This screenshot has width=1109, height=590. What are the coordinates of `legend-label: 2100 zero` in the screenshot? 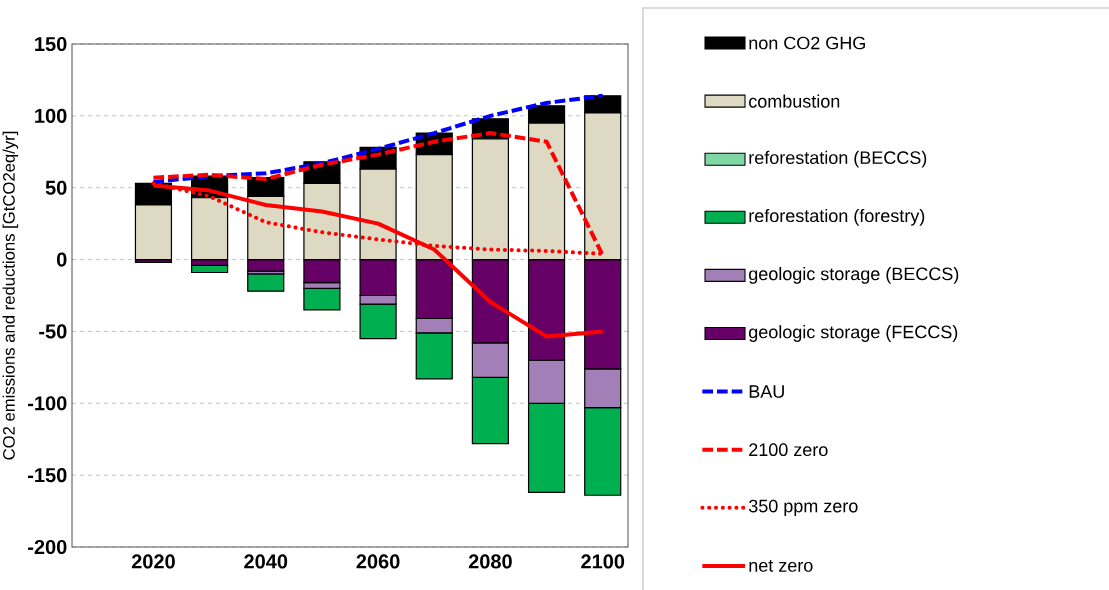 It's located at (788, 450).